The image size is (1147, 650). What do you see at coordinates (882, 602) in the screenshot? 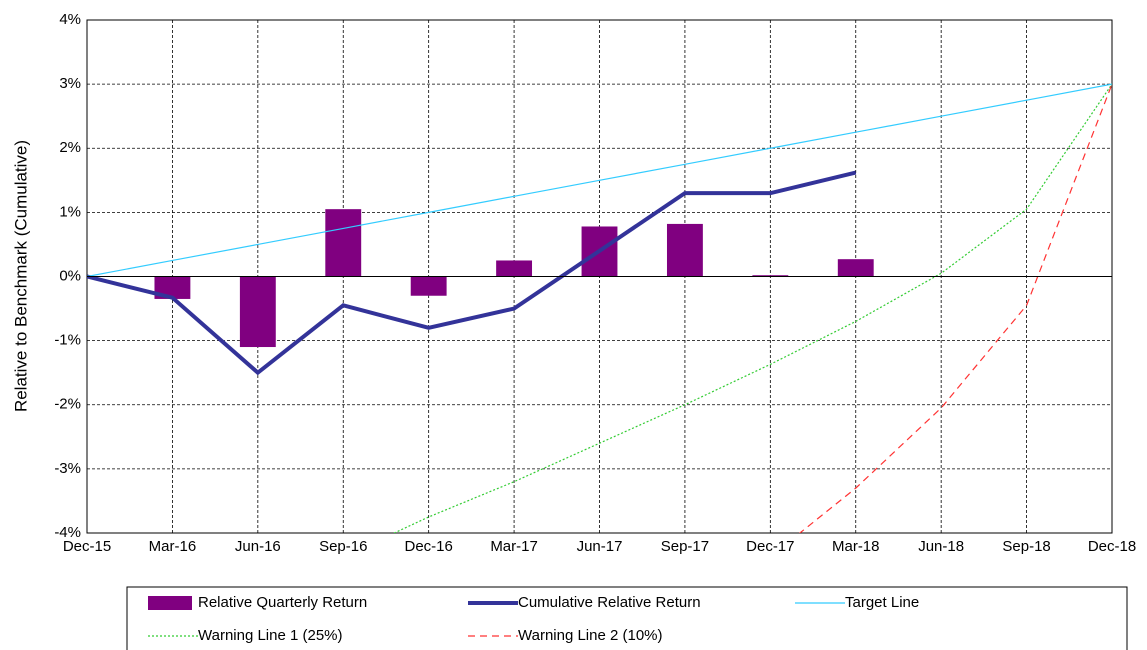
I see `legend-label: Target Line` at bounding box center [882, 602].